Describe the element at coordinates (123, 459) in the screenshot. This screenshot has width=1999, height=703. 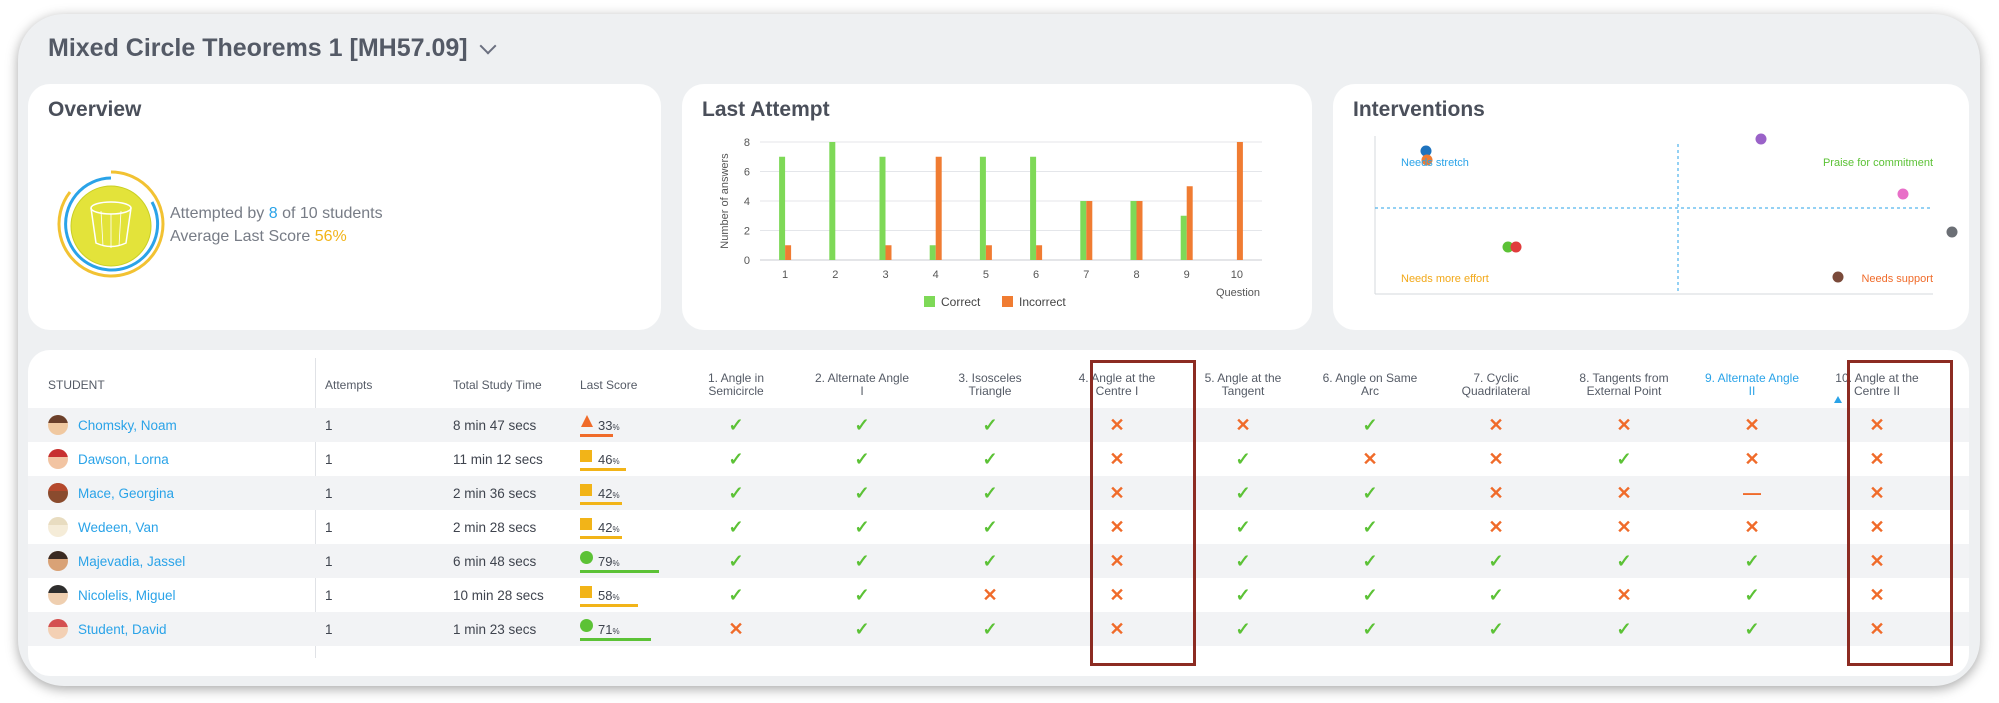
I see `student-name-link: Dawson, Lorna` at that location.